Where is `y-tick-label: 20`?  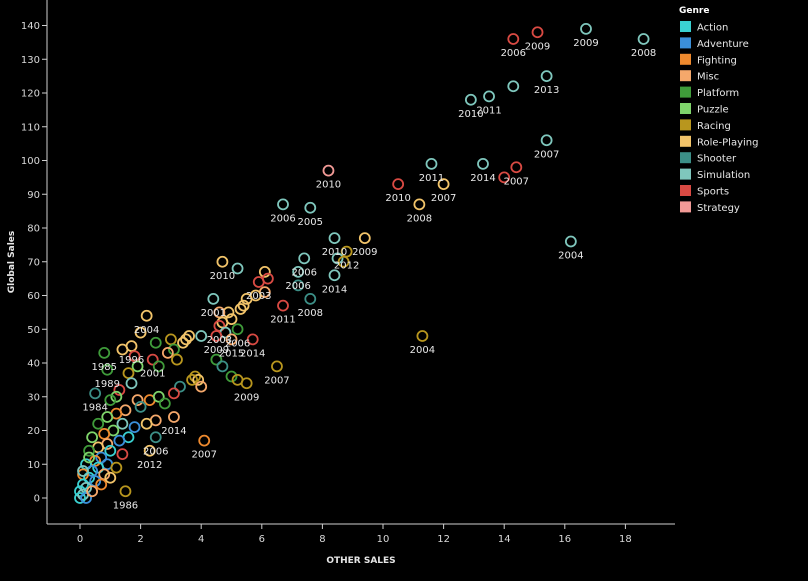
y-tick-label: 20 is located at coordinates (33, 431).